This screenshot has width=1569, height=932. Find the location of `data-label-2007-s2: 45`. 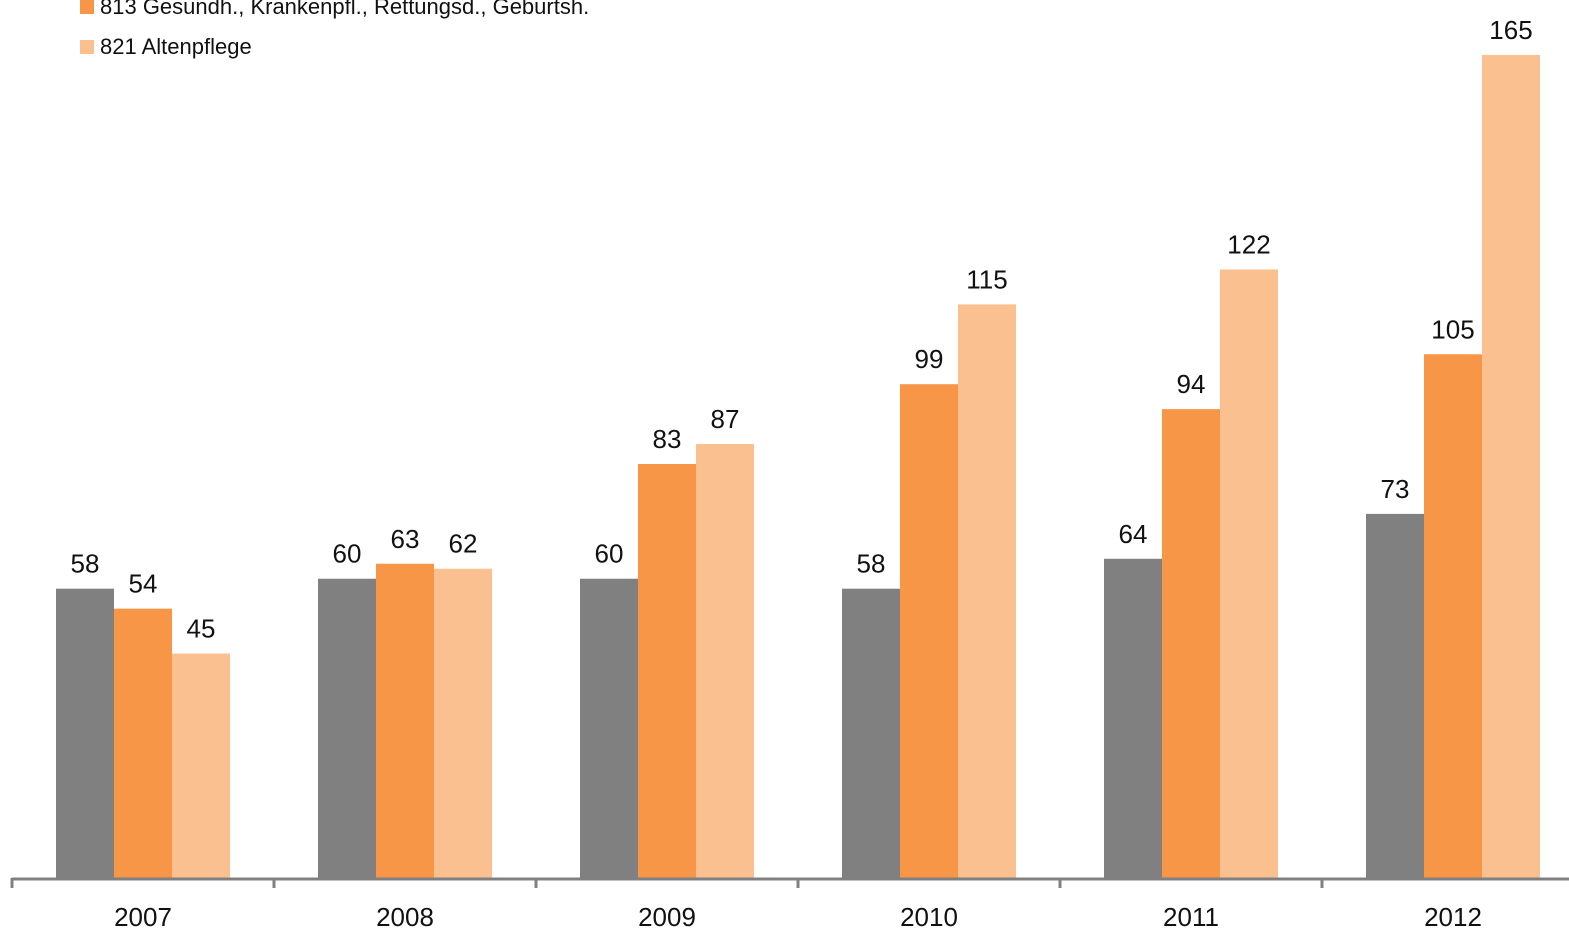

data-label-2007-s2: 45 is located at coordinates (201, 629).